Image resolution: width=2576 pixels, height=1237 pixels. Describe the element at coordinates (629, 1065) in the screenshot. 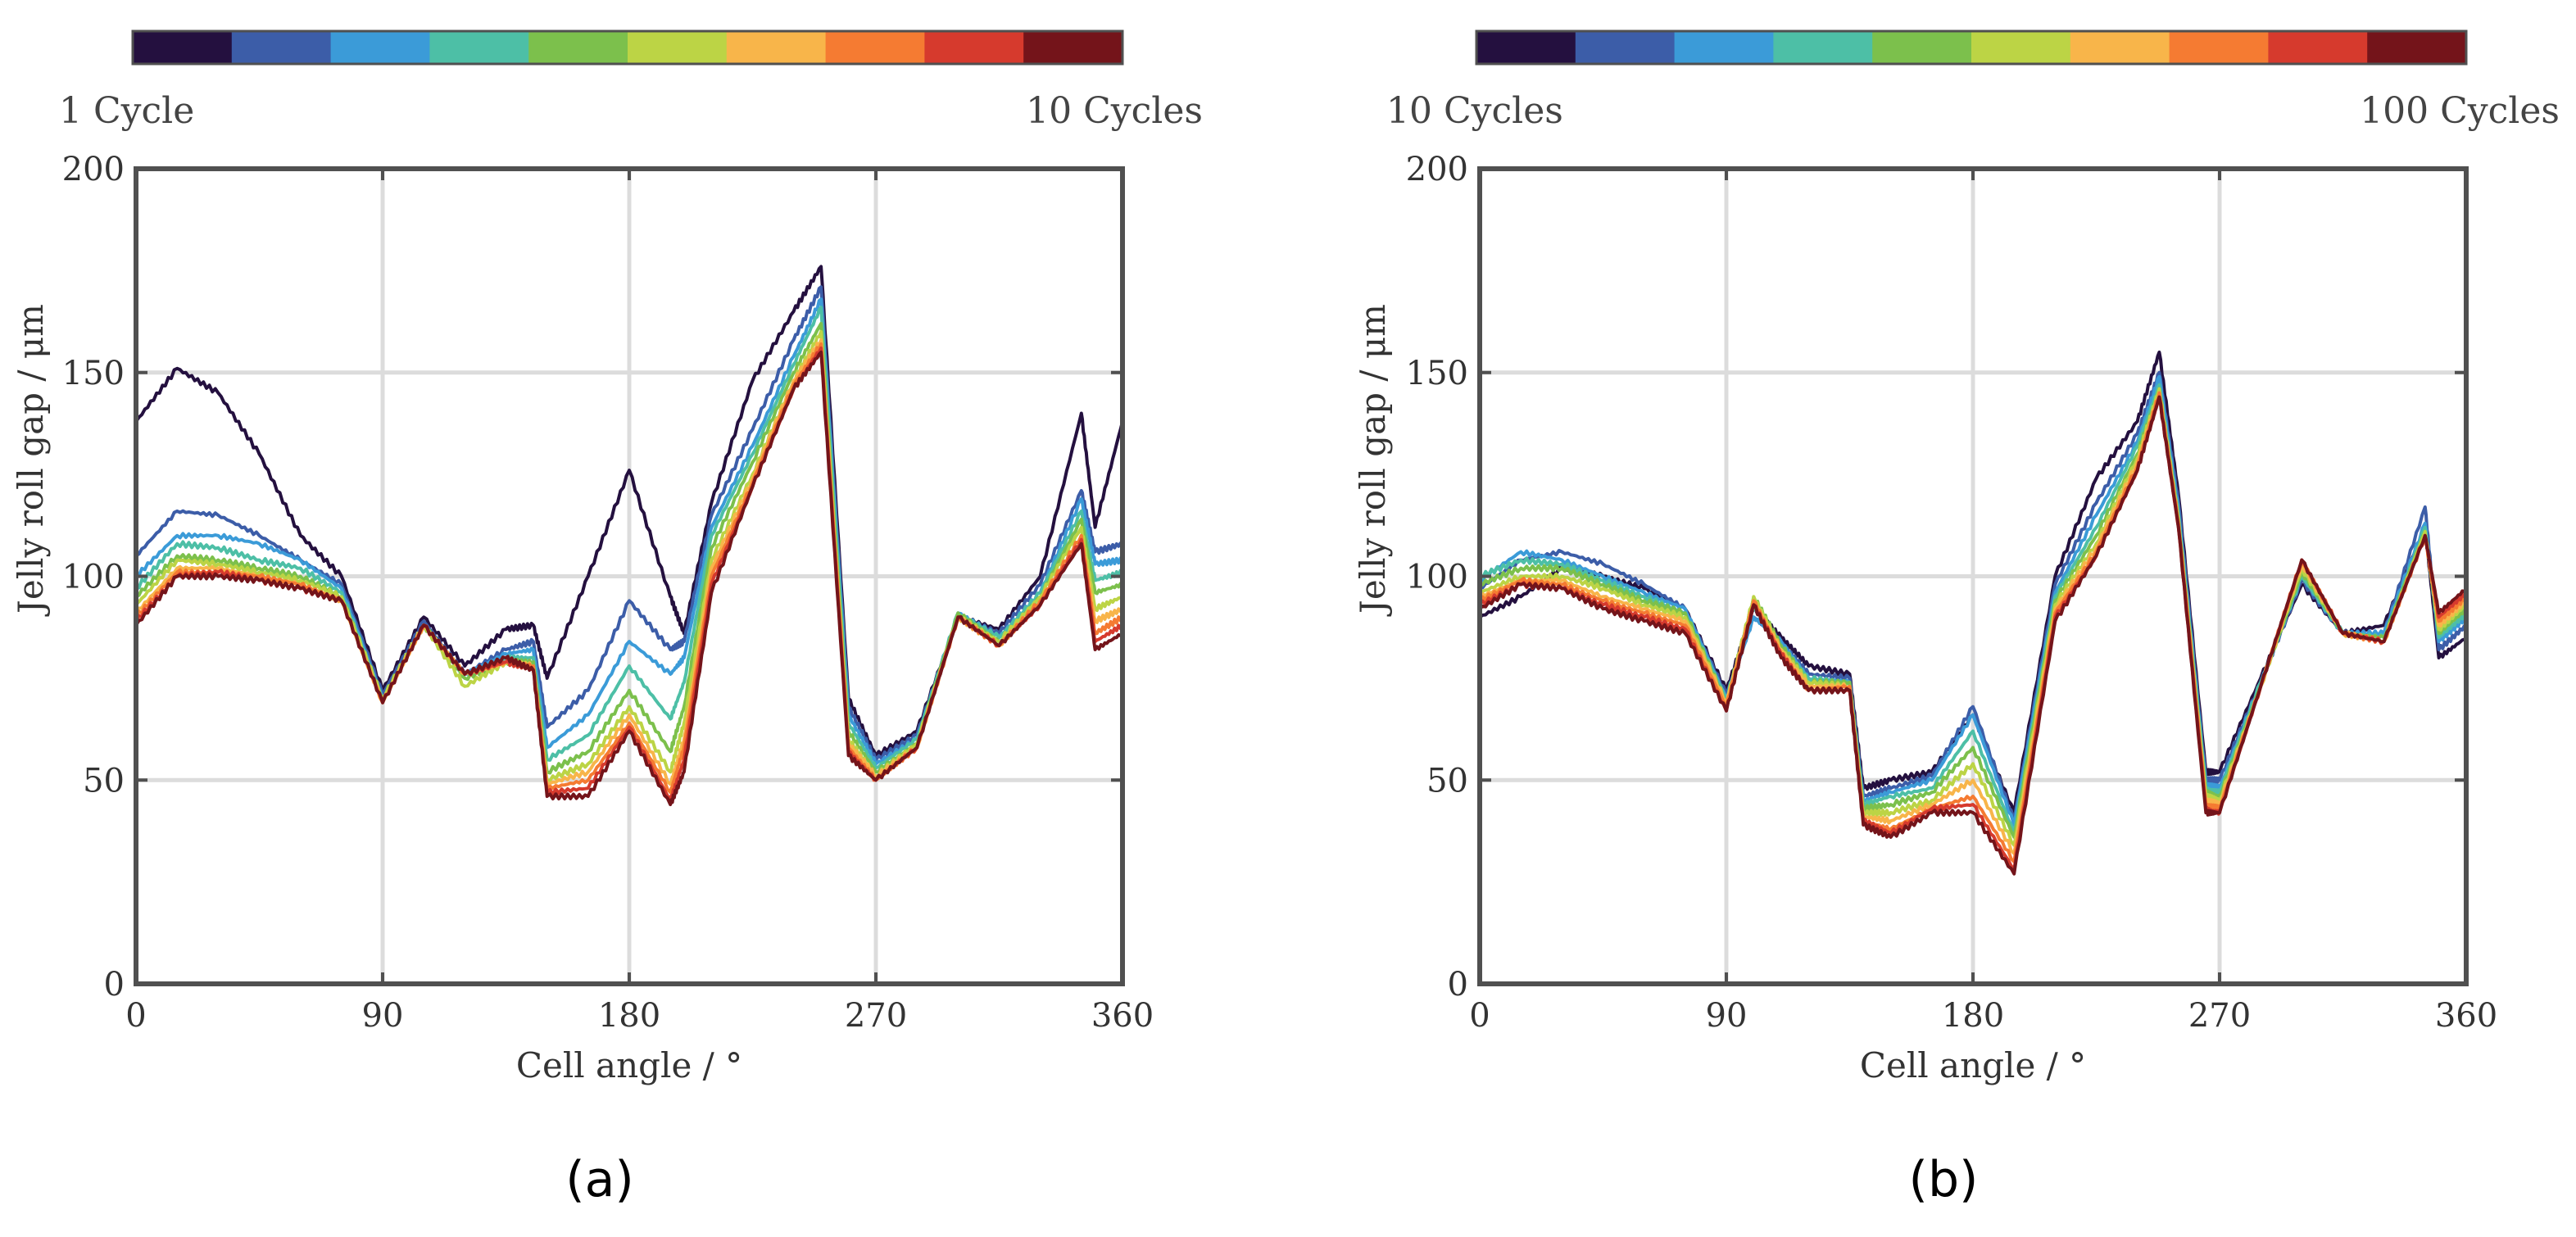

I see `x-axis-label-a: Cell angle / °` at that location.